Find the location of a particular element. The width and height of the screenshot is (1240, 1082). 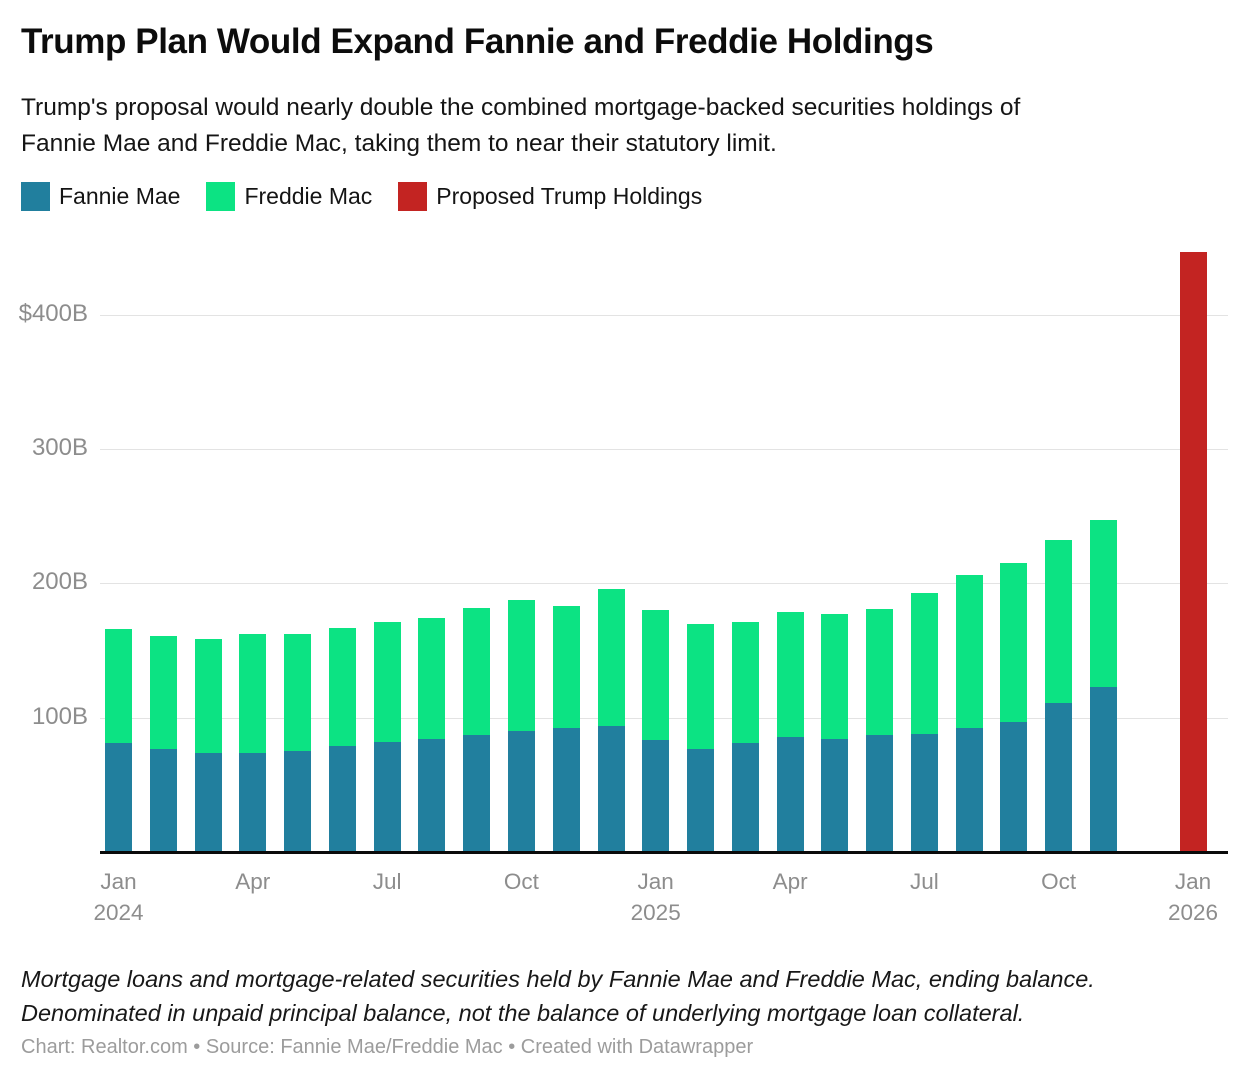

stacked-bar-mar-2025 is located at coordinates (745, 737).